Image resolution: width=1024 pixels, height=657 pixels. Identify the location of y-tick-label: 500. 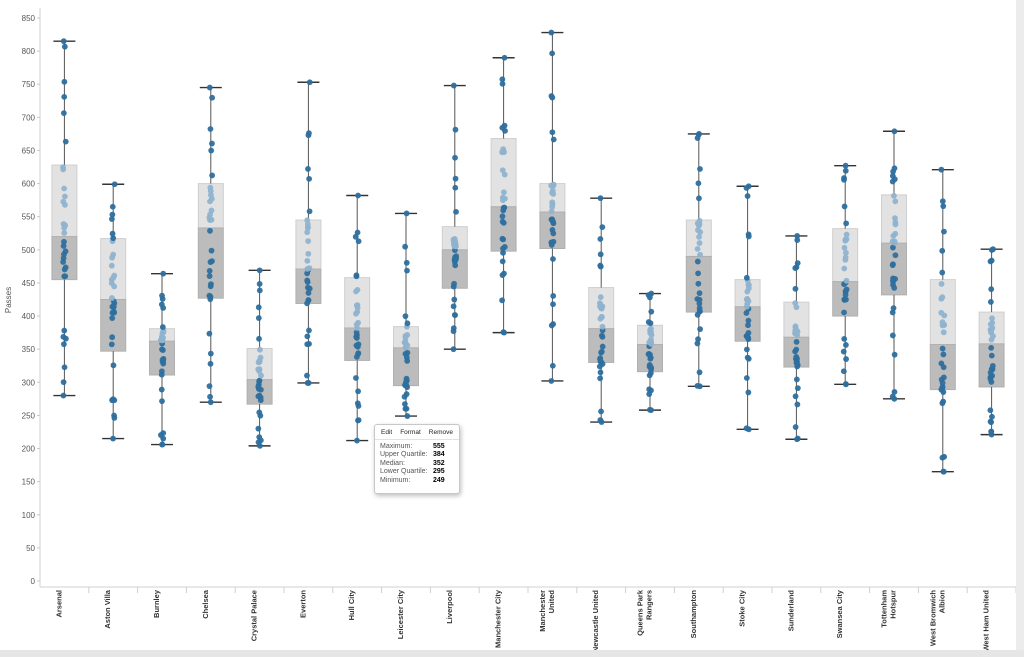
(29, 250).